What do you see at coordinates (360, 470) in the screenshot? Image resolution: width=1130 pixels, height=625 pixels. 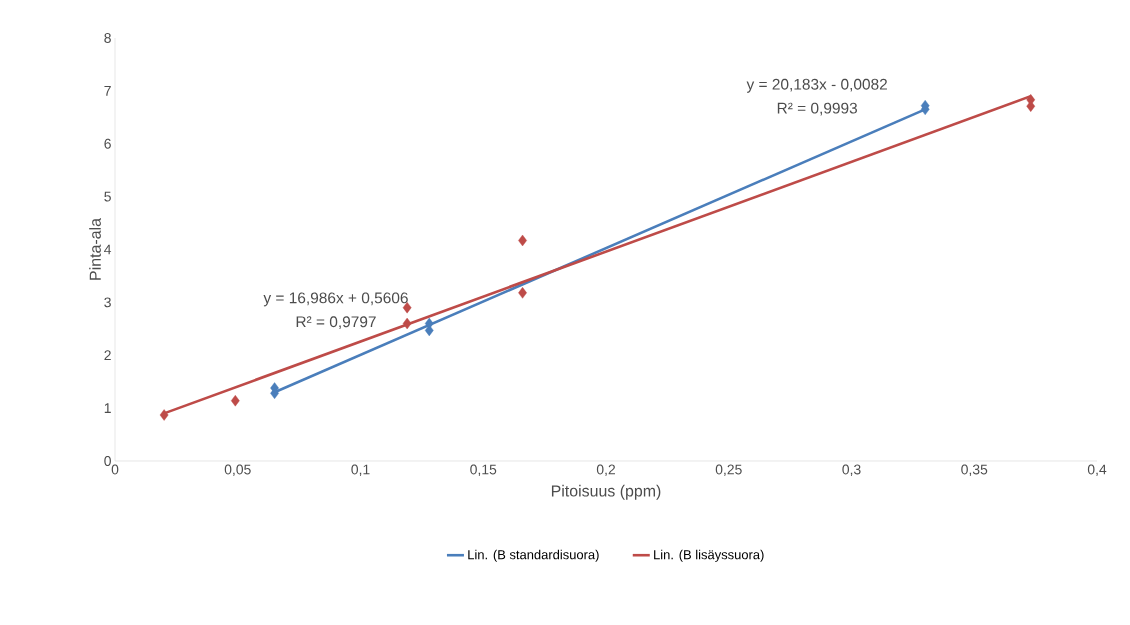 I see `x-tick-label: 0,1` at bounding box center [360, 470].